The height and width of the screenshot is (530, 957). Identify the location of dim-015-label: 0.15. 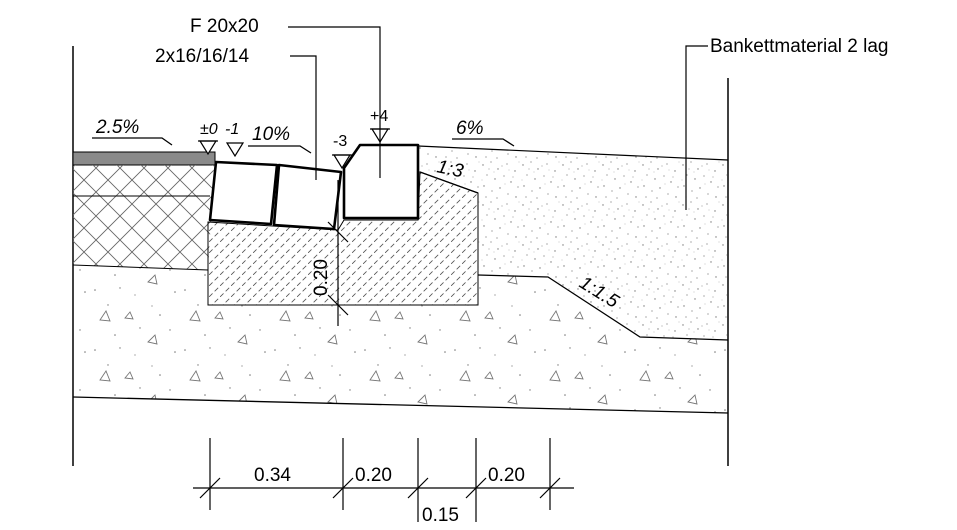
(440, 515).